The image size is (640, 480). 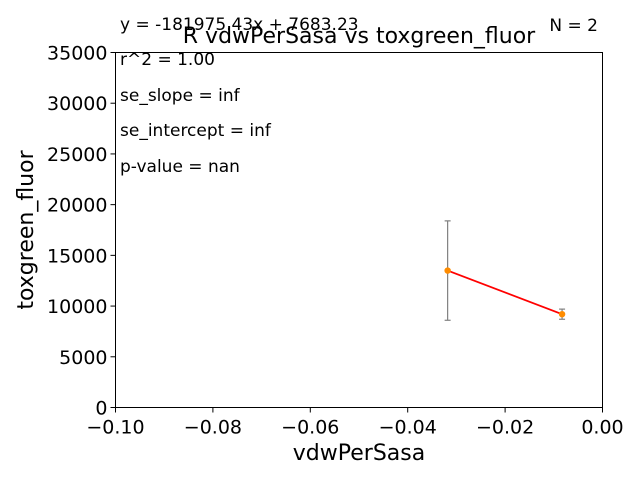 I want to click on y-tick-label: 5000, so click(x=83, y=358).